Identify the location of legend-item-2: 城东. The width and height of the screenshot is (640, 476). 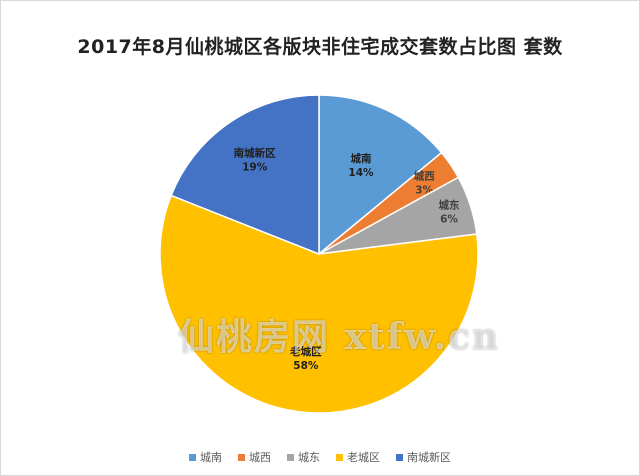
(303, 457).